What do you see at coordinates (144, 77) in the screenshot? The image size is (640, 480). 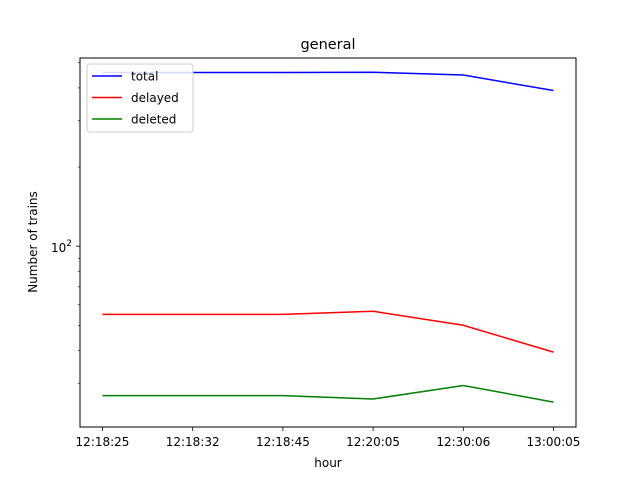 I see `legend-label-total: total` at bounding box center [144, 77].